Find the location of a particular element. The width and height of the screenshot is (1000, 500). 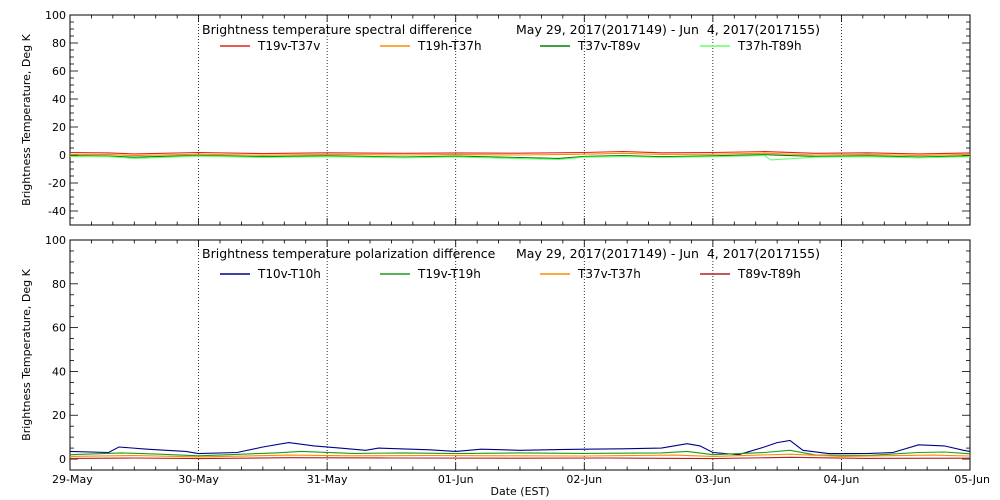

series-line-t37v-t89v is located at coordinates (520, 156).